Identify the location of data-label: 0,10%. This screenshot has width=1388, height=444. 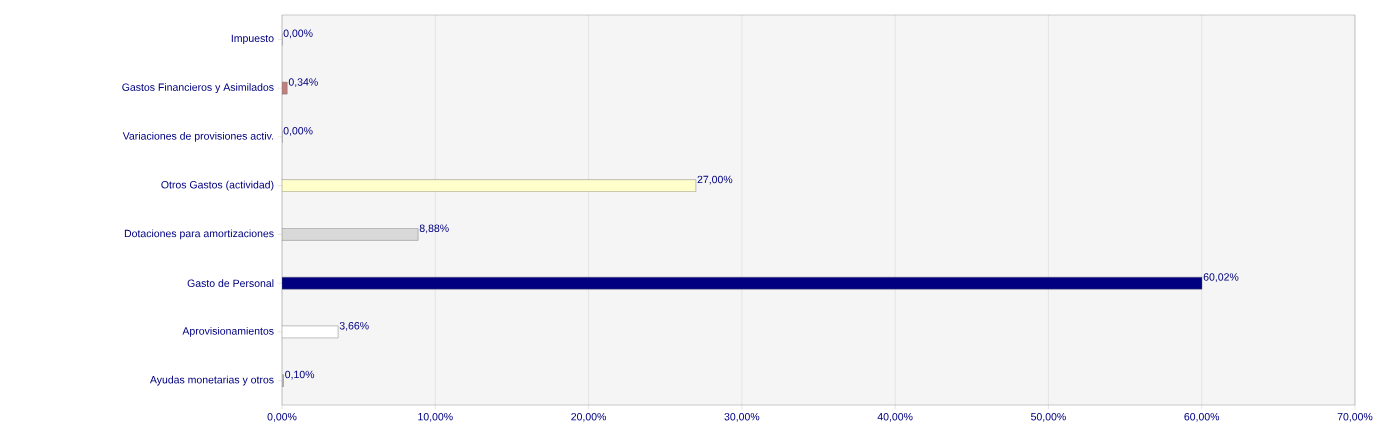
(300, 375).